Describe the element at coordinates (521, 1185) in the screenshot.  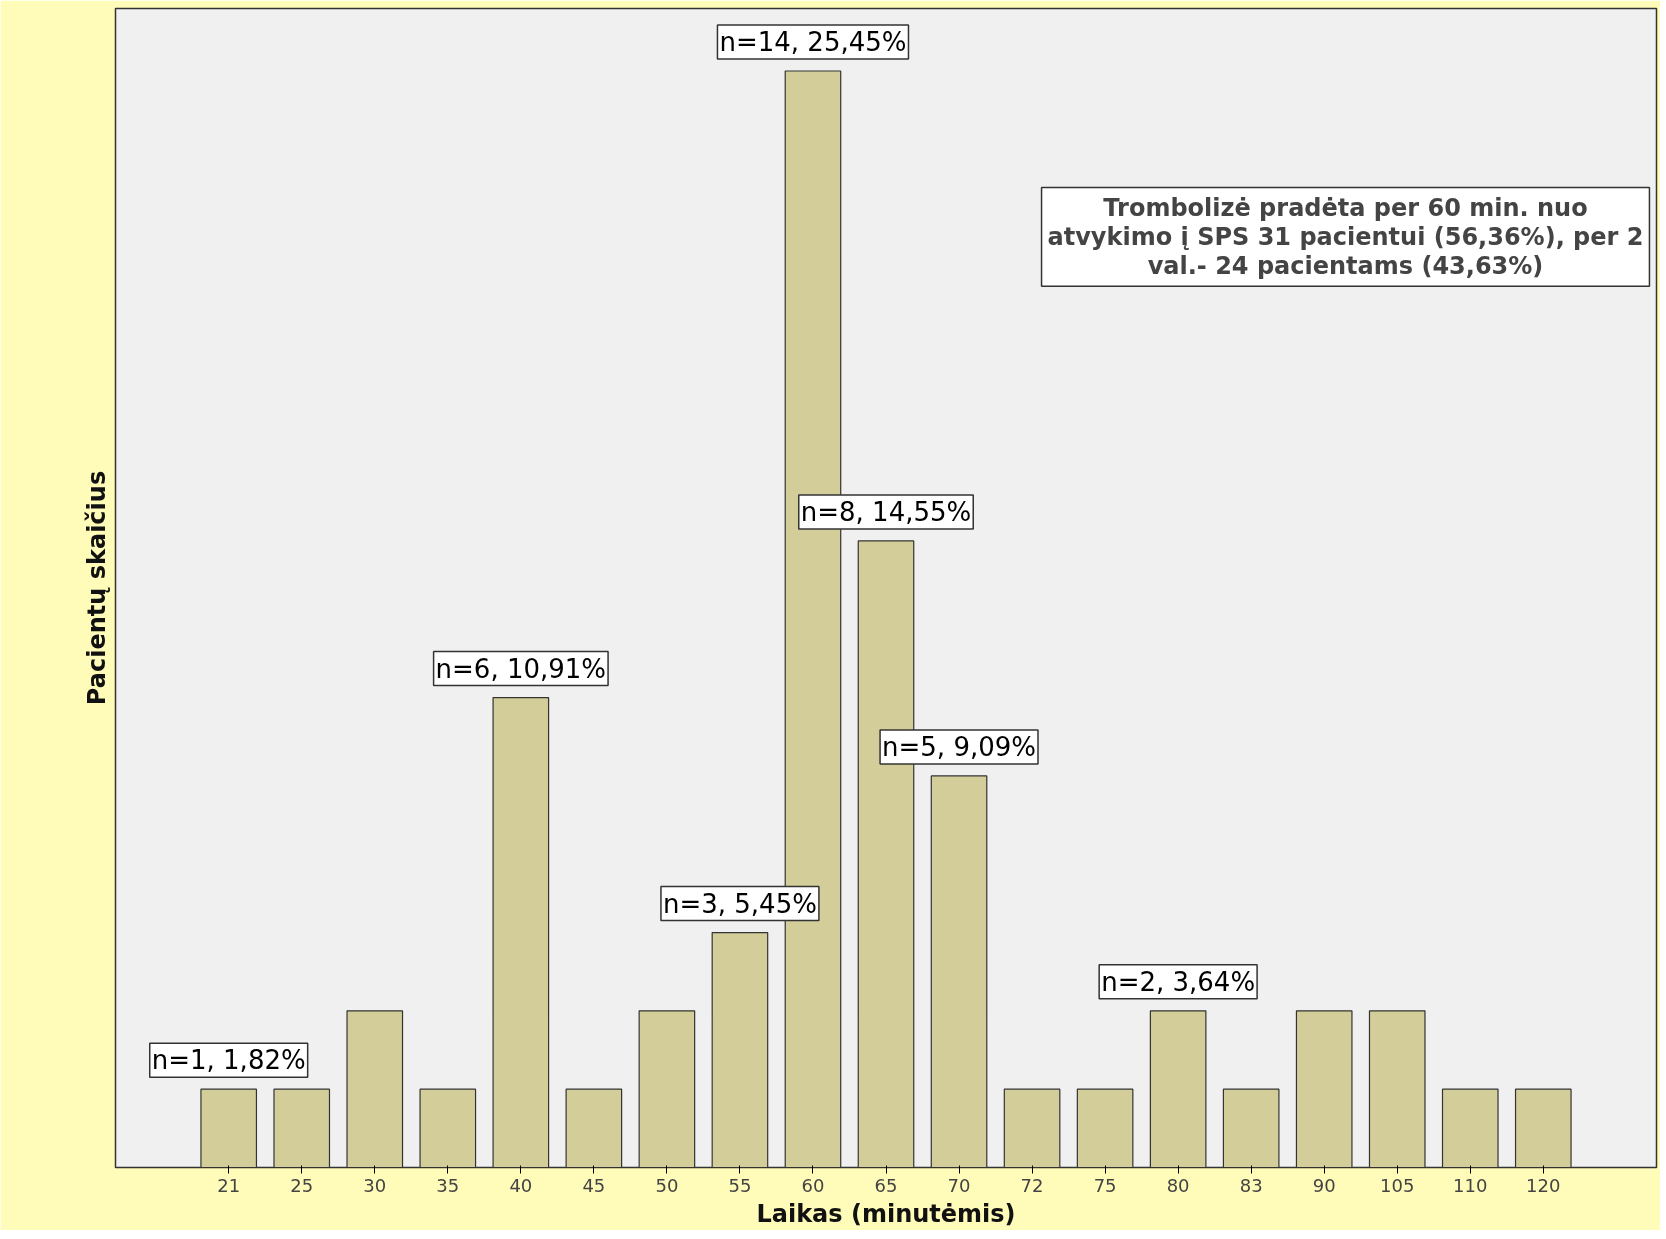
I see `x-tick-label: 40` at that location.